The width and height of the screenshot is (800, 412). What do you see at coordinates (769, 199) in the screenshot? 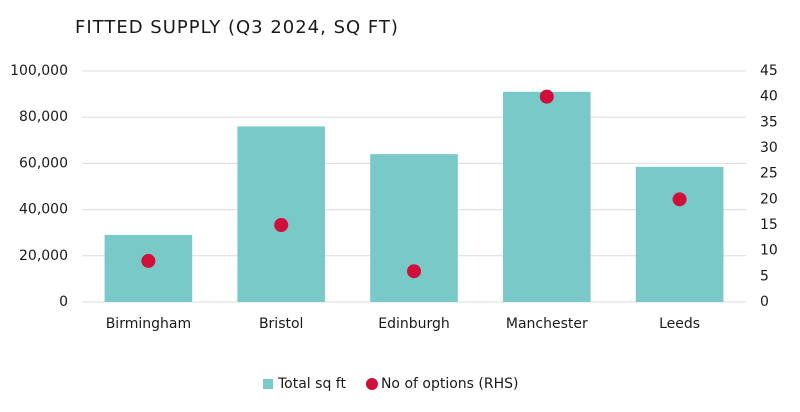
I see `y2-tick-label: 20` at bounding box center [769, 199].